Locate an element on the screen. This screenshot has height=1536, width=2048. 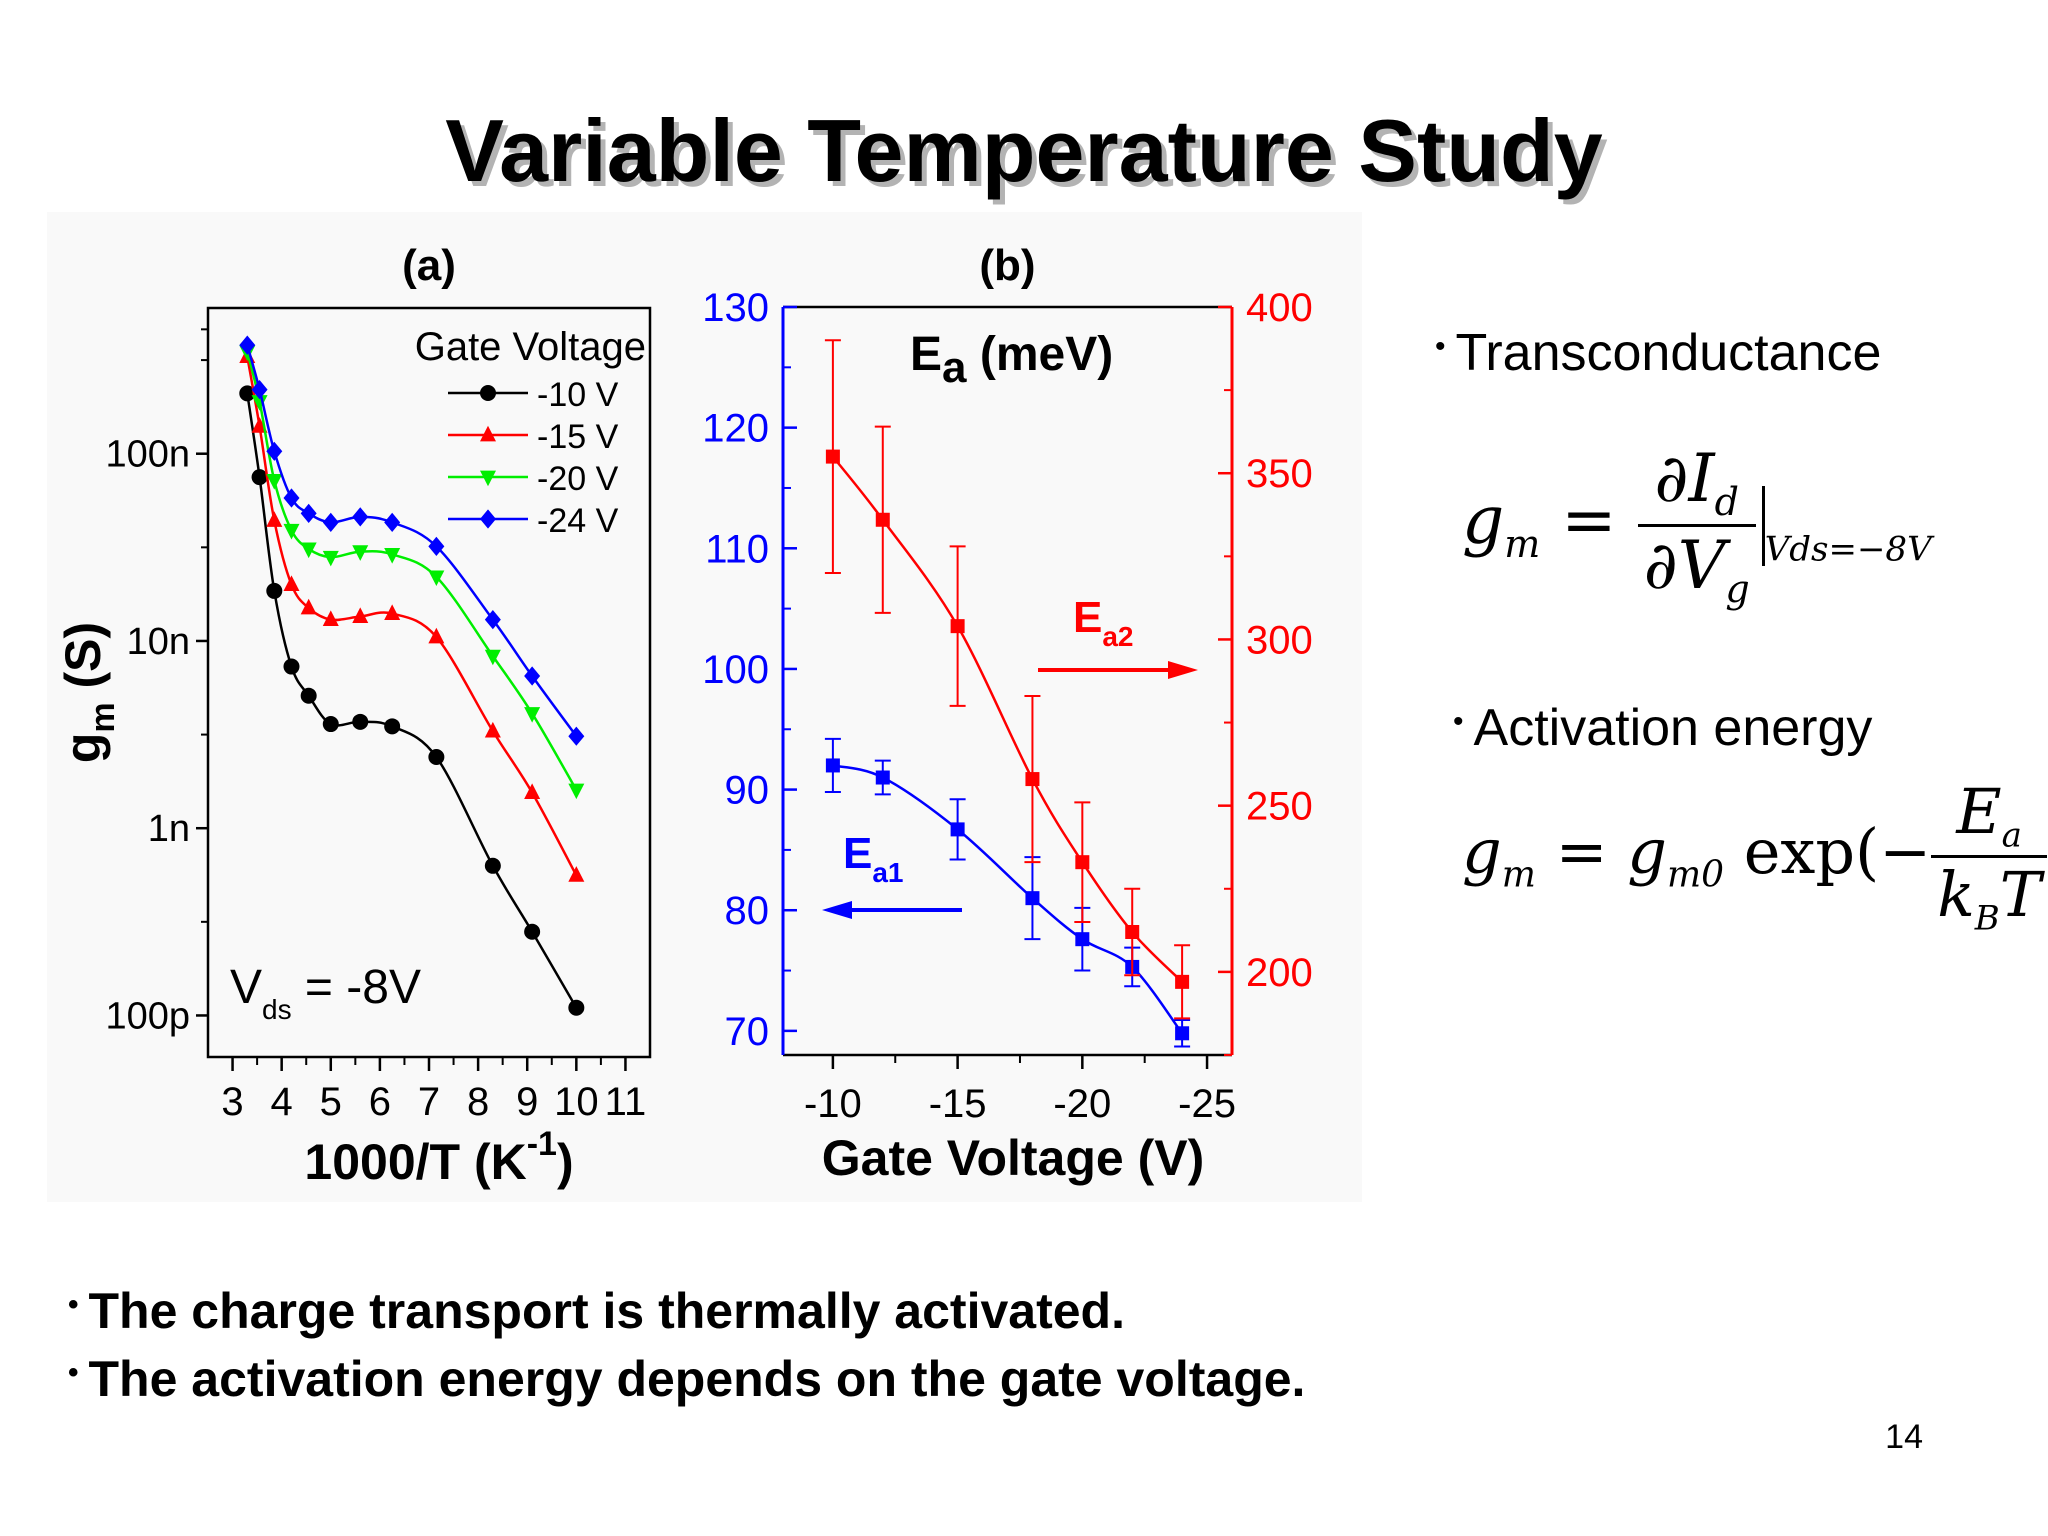
panel-b-series-label-ea2: Ea2 is located at coordinates (1103, 622).